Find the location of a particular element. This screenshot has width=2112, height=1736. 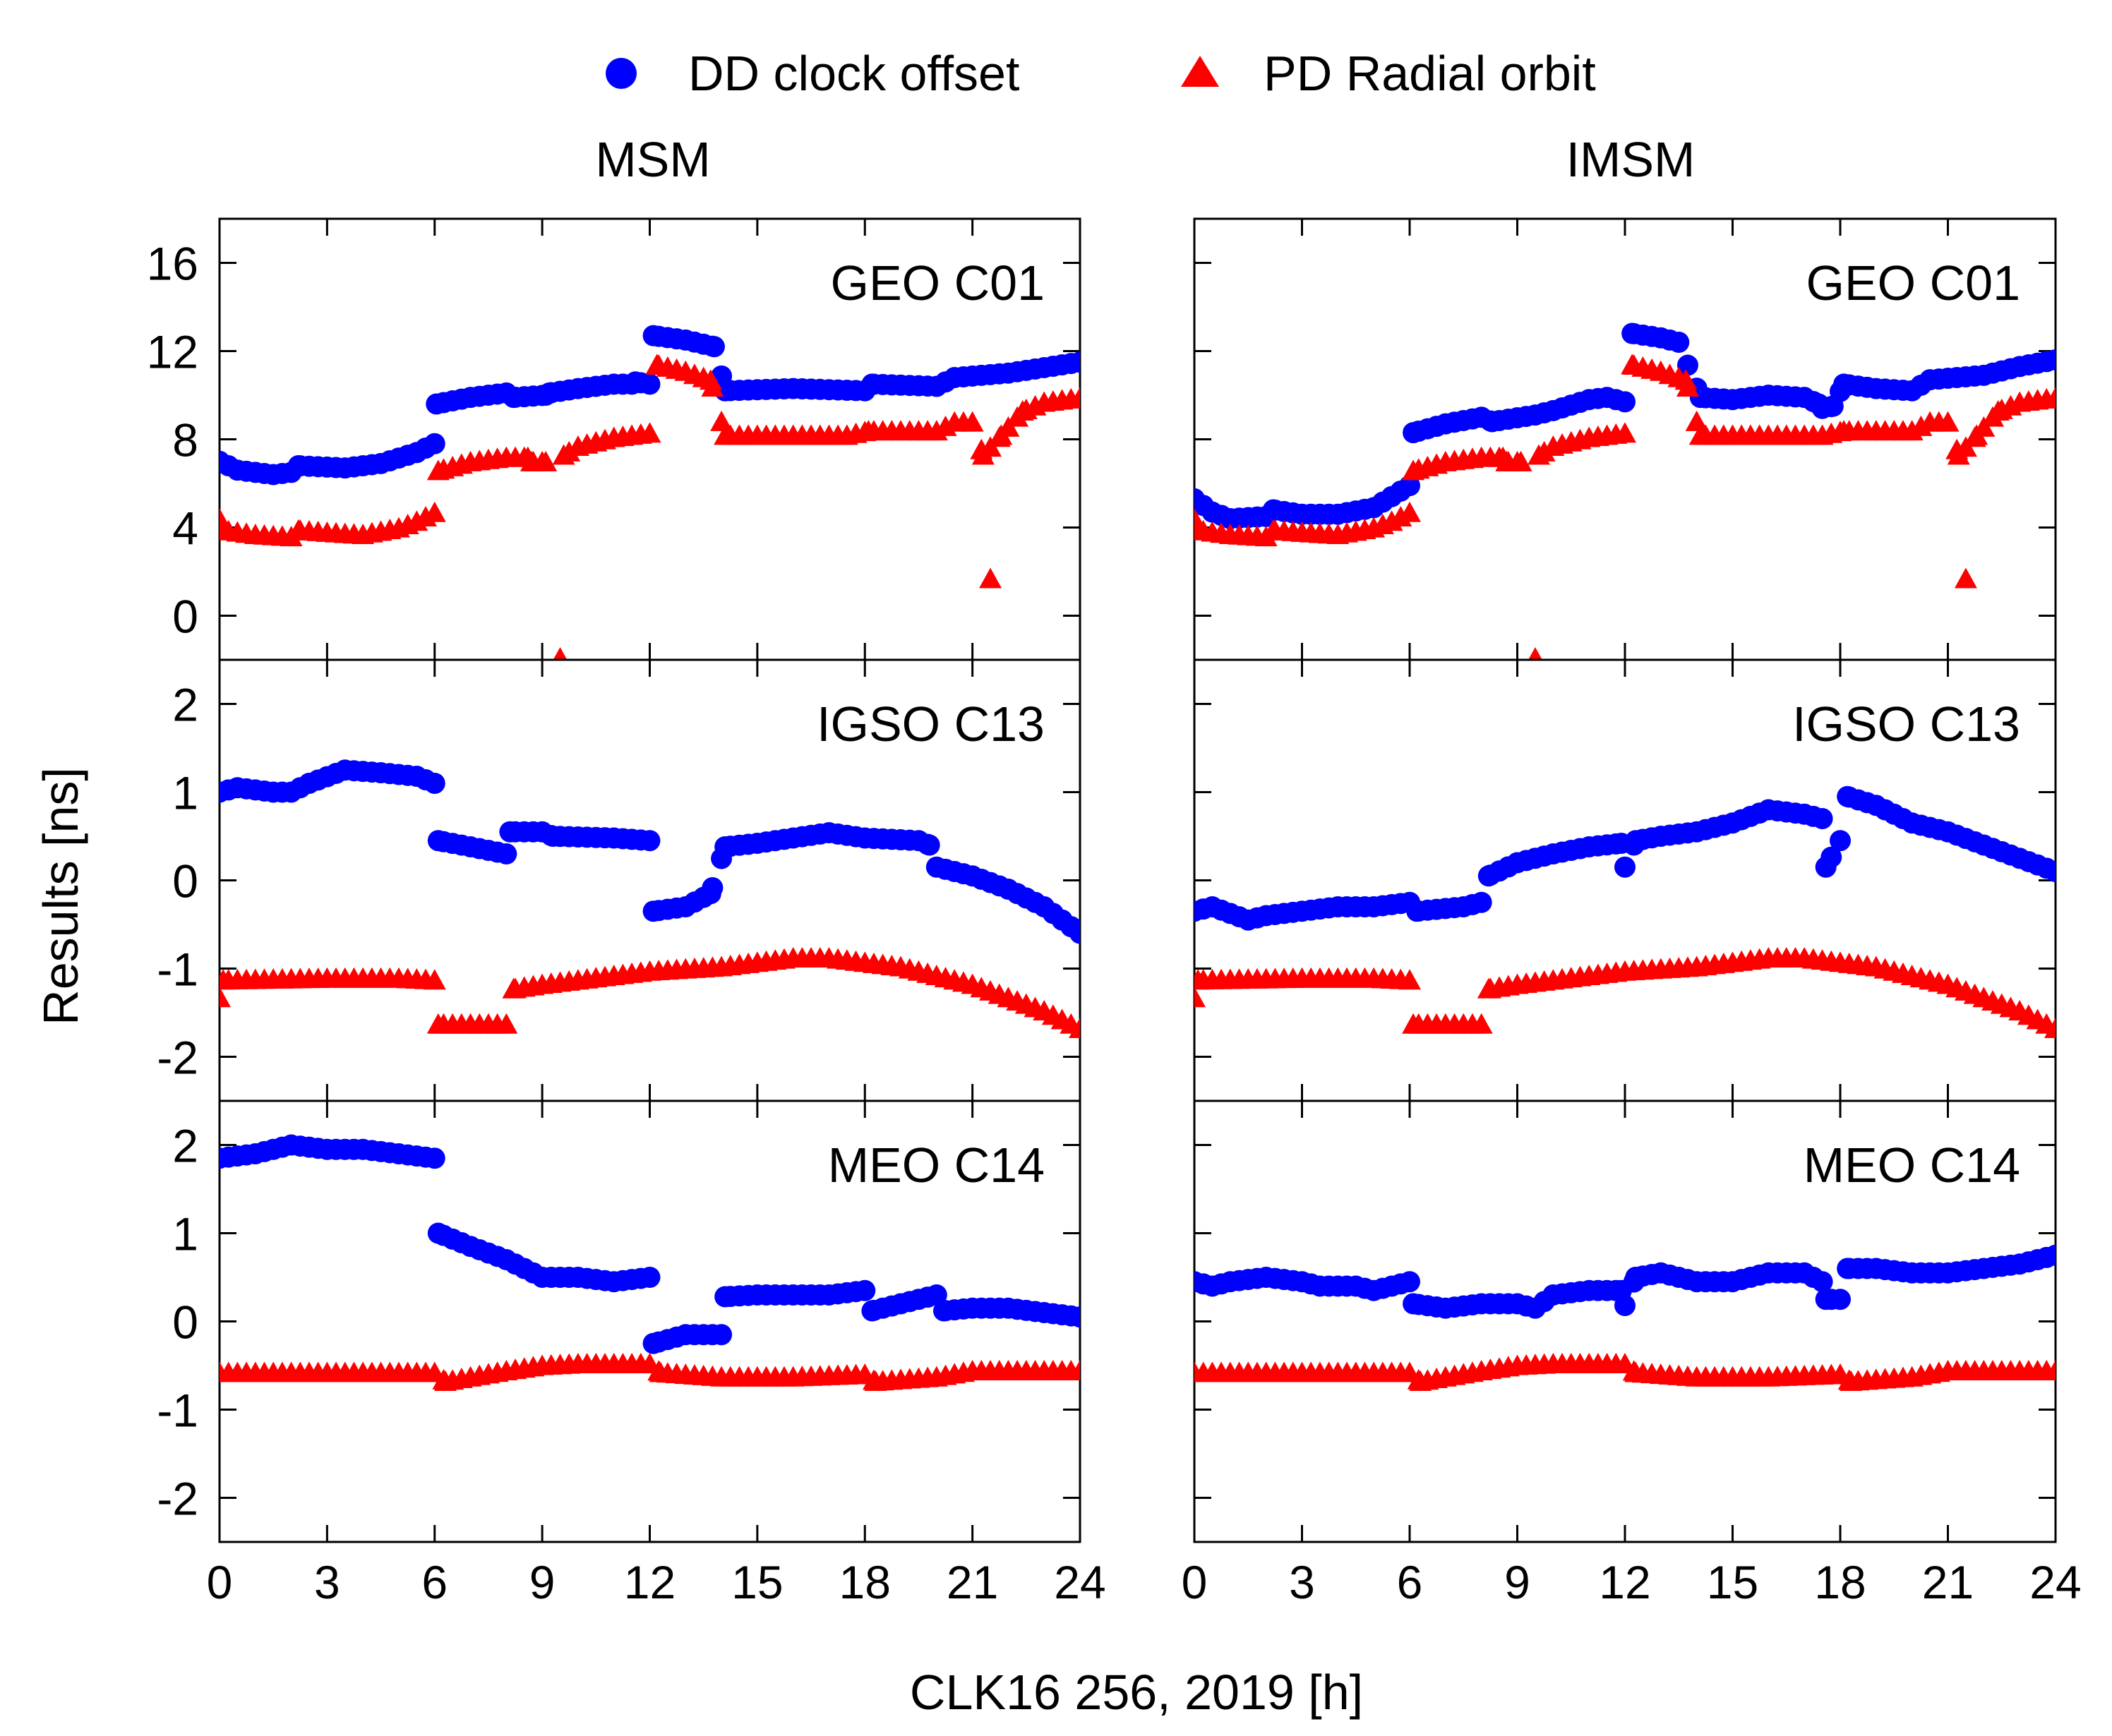

panel-imsm-geo-c01: GEO C01 is located at coordinates (1625, 439).